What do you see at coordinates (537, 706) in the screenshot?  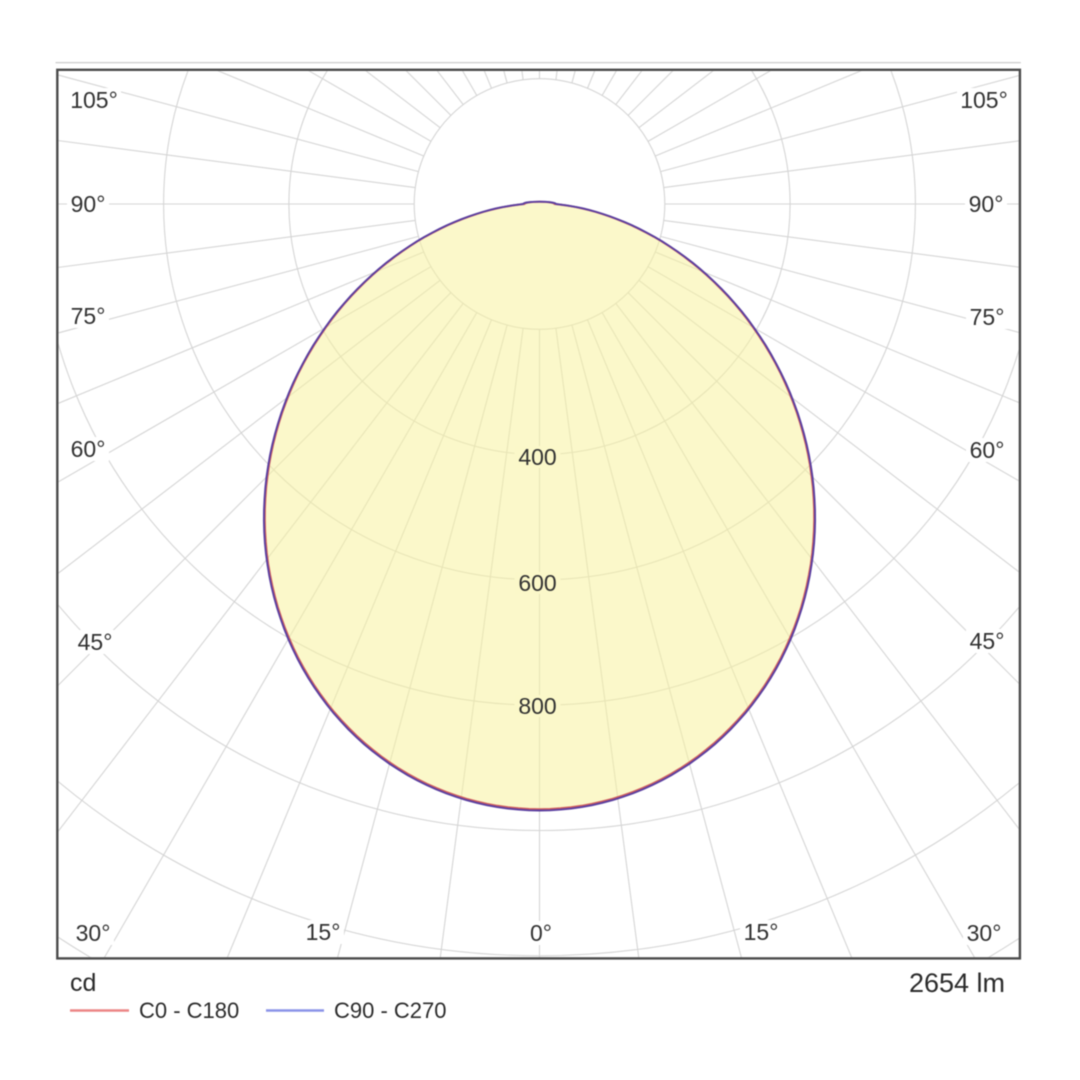 I see `svg-text: 800` at bounding box center [537, 706].